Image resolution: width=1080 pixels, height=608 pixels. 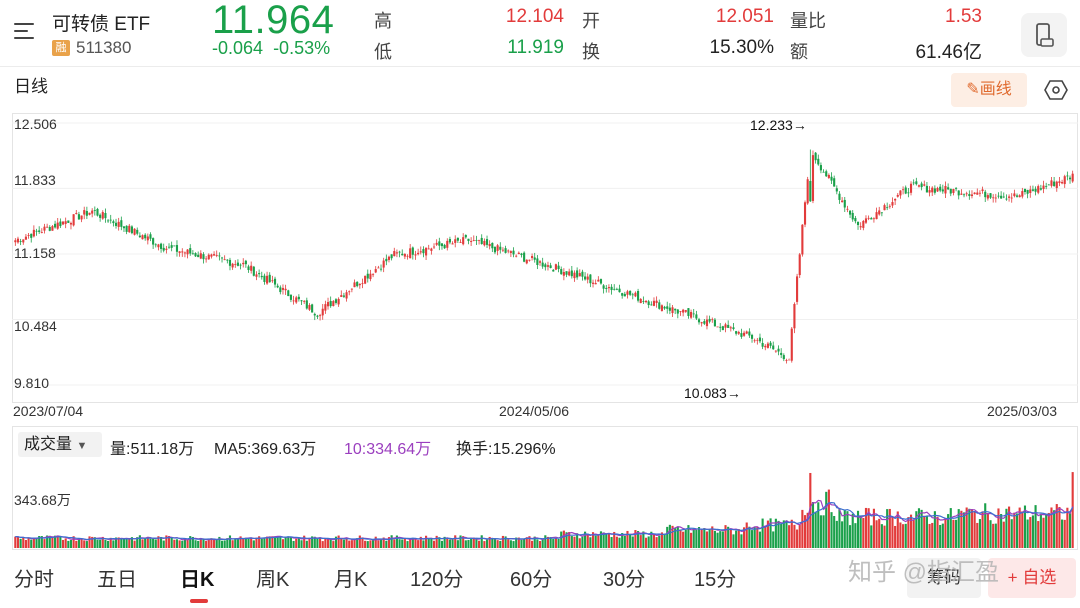 I want to click on landscape-button, so click(x=1044, y=35).